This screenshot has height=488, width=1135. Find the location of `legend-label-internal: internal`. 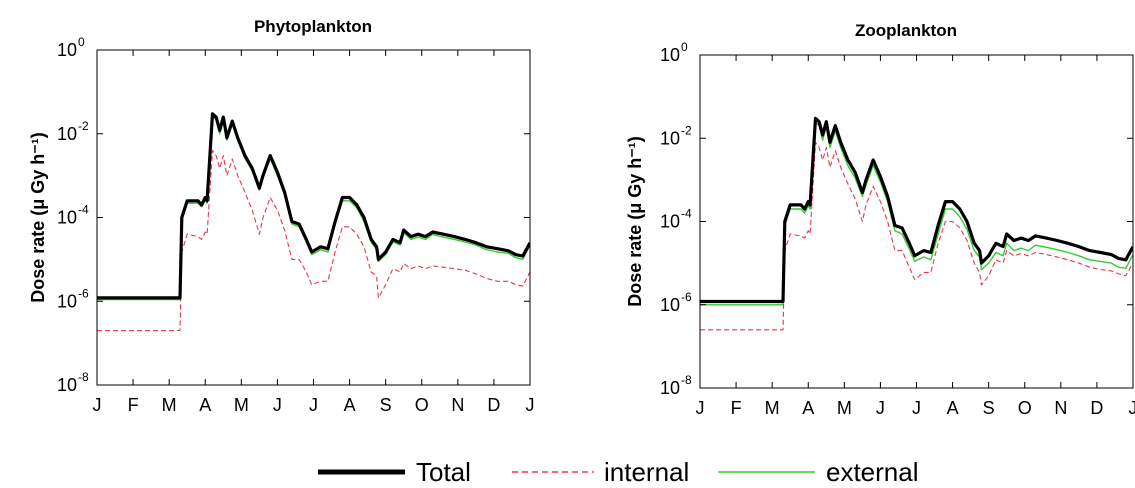

legend-label-internal: internal is located at coordinates (646, 472).